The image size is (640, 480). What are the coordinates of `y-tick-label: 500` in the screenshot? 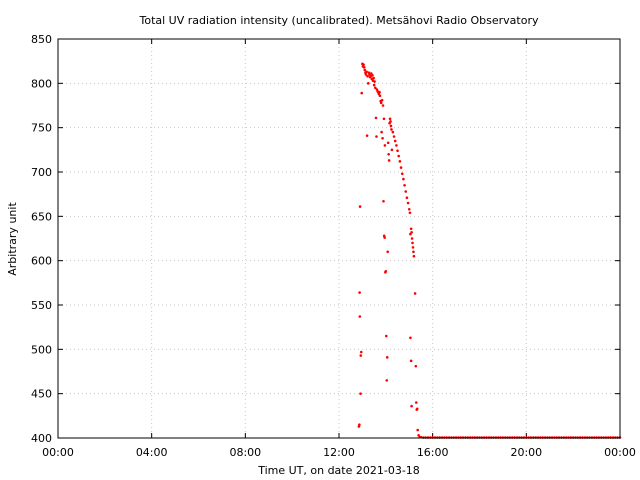 It's located at (41, 349).